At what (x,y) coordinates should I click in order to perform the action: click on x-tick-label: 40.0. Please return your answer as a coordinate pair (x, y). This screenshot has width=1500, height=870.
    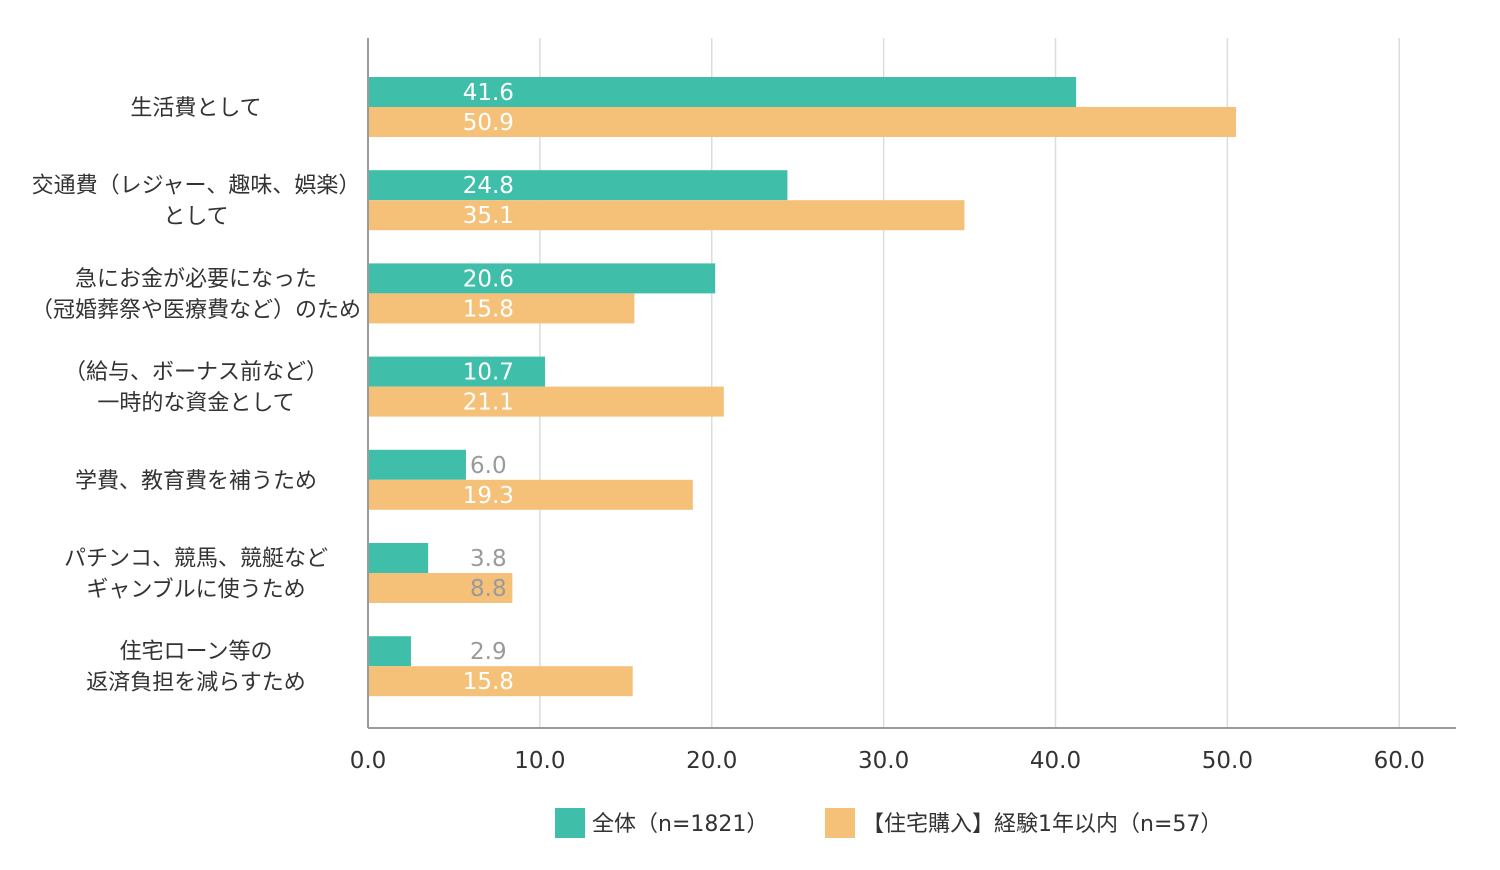
    Looking at the image, I should click on (1055, 761).